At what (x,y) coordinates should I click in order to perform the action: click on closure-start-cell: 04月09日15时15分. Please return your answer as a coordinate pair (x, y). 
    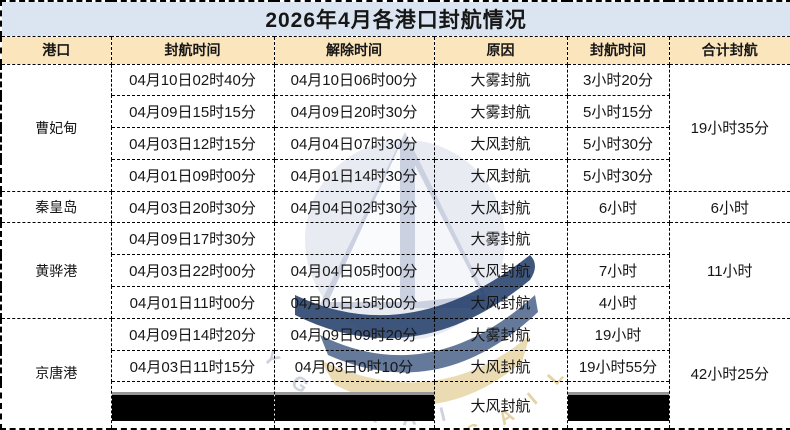
    Looking at the image, I should click on (192, 112).